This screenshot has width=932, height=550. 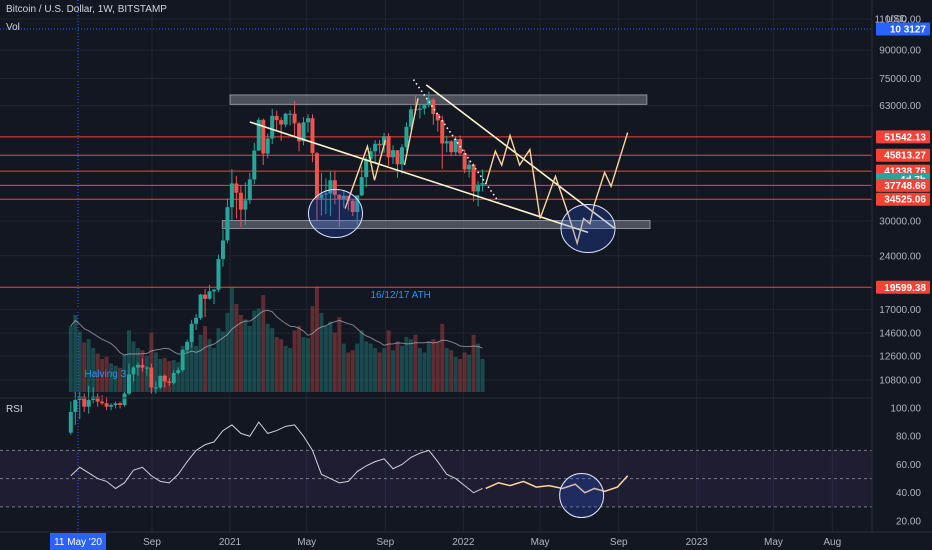 What do you see at coordinates (905, 137) in the screenshot?
I see `price-axis-badge-text: 51542.13` at bounding box center [905, 137].